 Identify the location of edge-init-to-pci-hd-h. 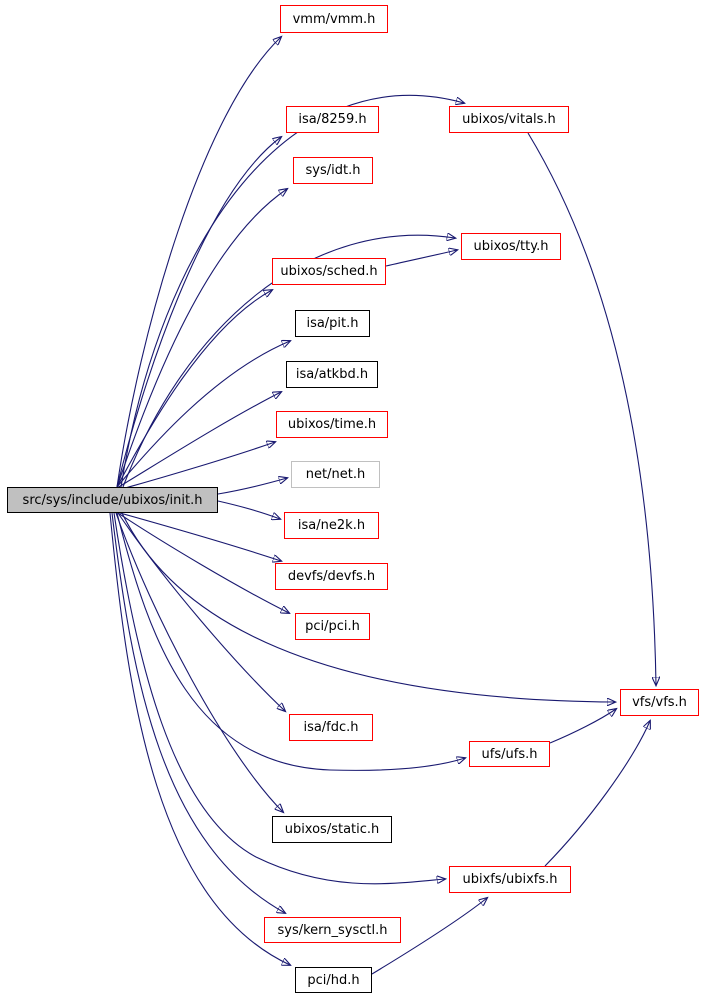
(199, 738).